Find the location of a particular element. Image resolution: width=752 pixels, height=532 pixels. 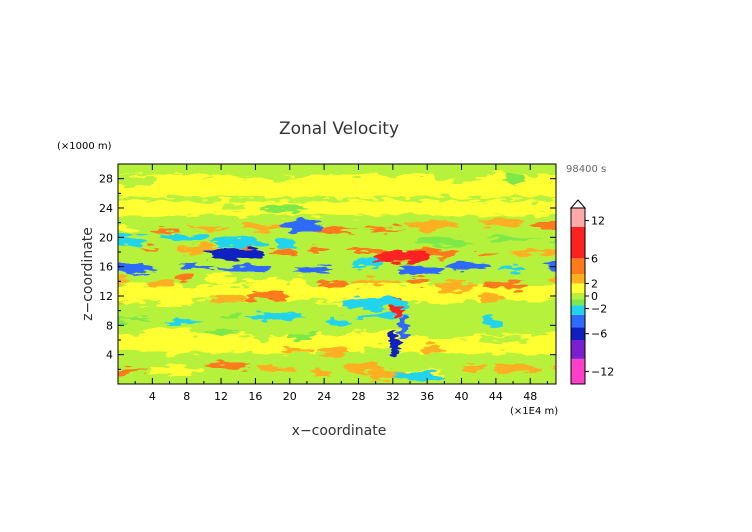

colorbar-tick-label: 12 is located at coordinates (598, 221).